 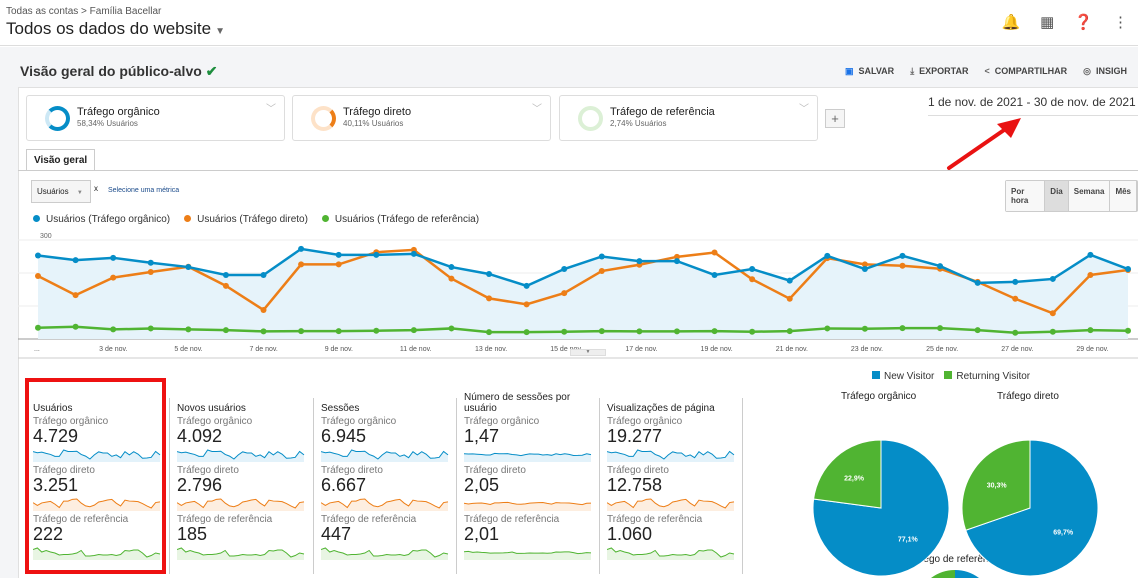 I want to click on granularity-hour: Por hora, so click(x=1026, y=196).